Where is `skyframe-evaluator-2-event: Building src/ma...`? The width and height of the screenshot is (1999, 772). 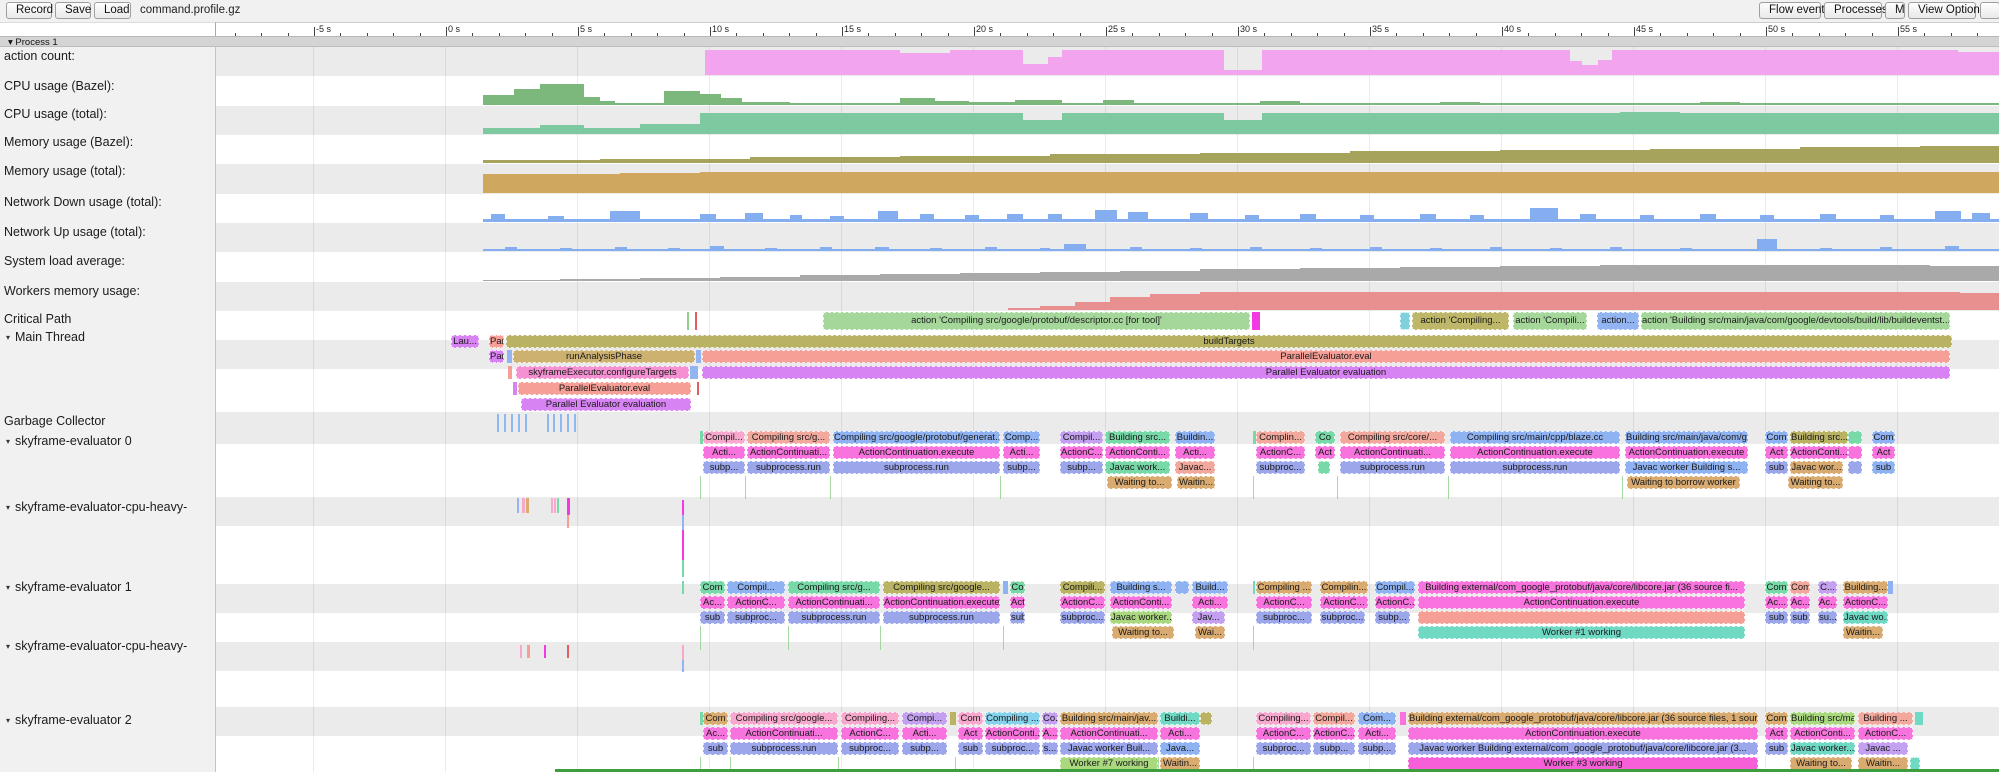
skyframe-evaluator-2-event: Building src/ma... is located at coordinates (1822, 718).